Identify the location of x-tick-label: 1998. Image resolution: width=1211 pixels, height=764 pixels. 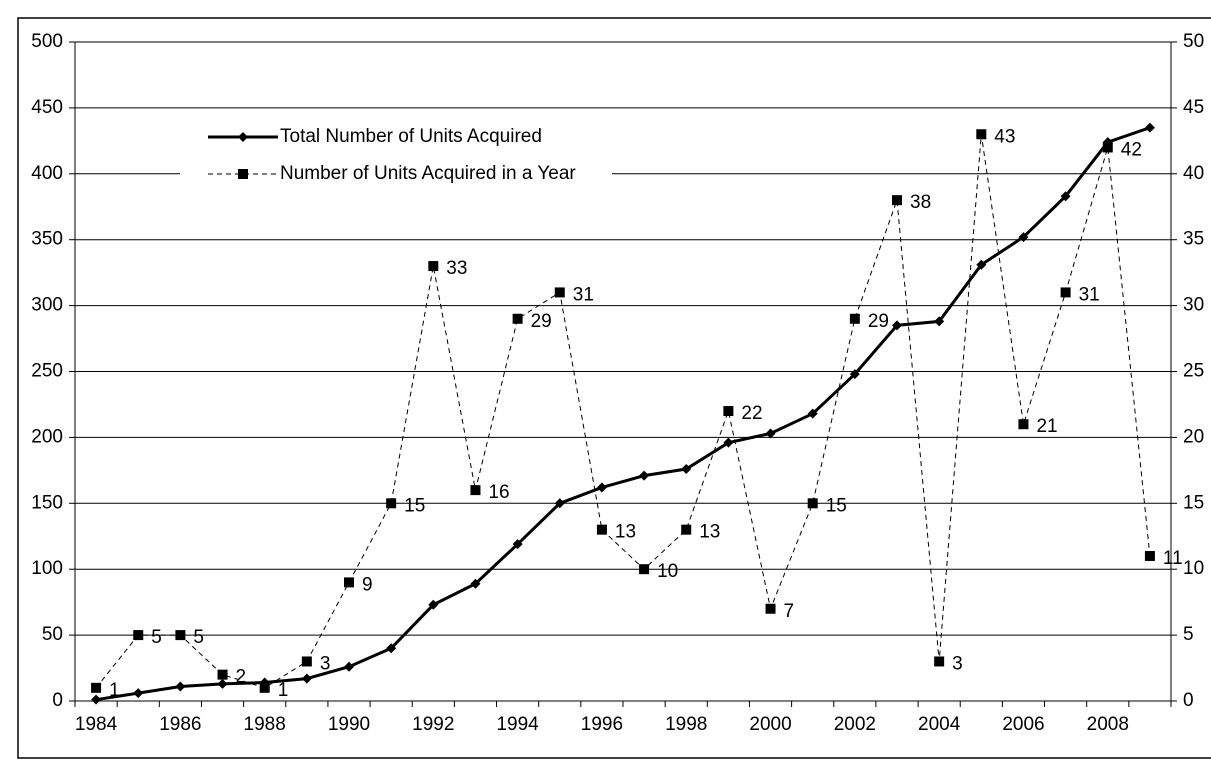
(686, 724).